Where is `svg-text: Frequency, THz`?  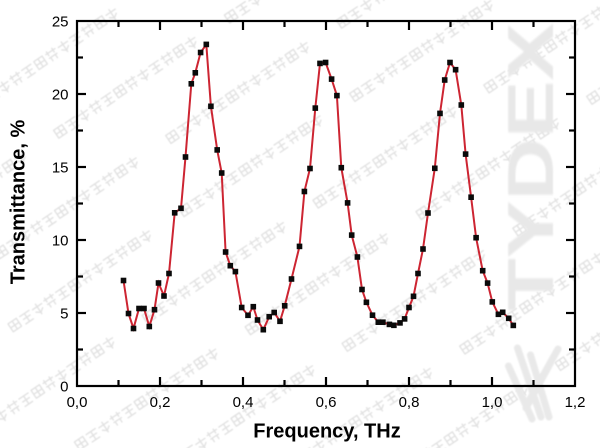 svg-text: Frequency, THz is located at coordinates (326, 432).